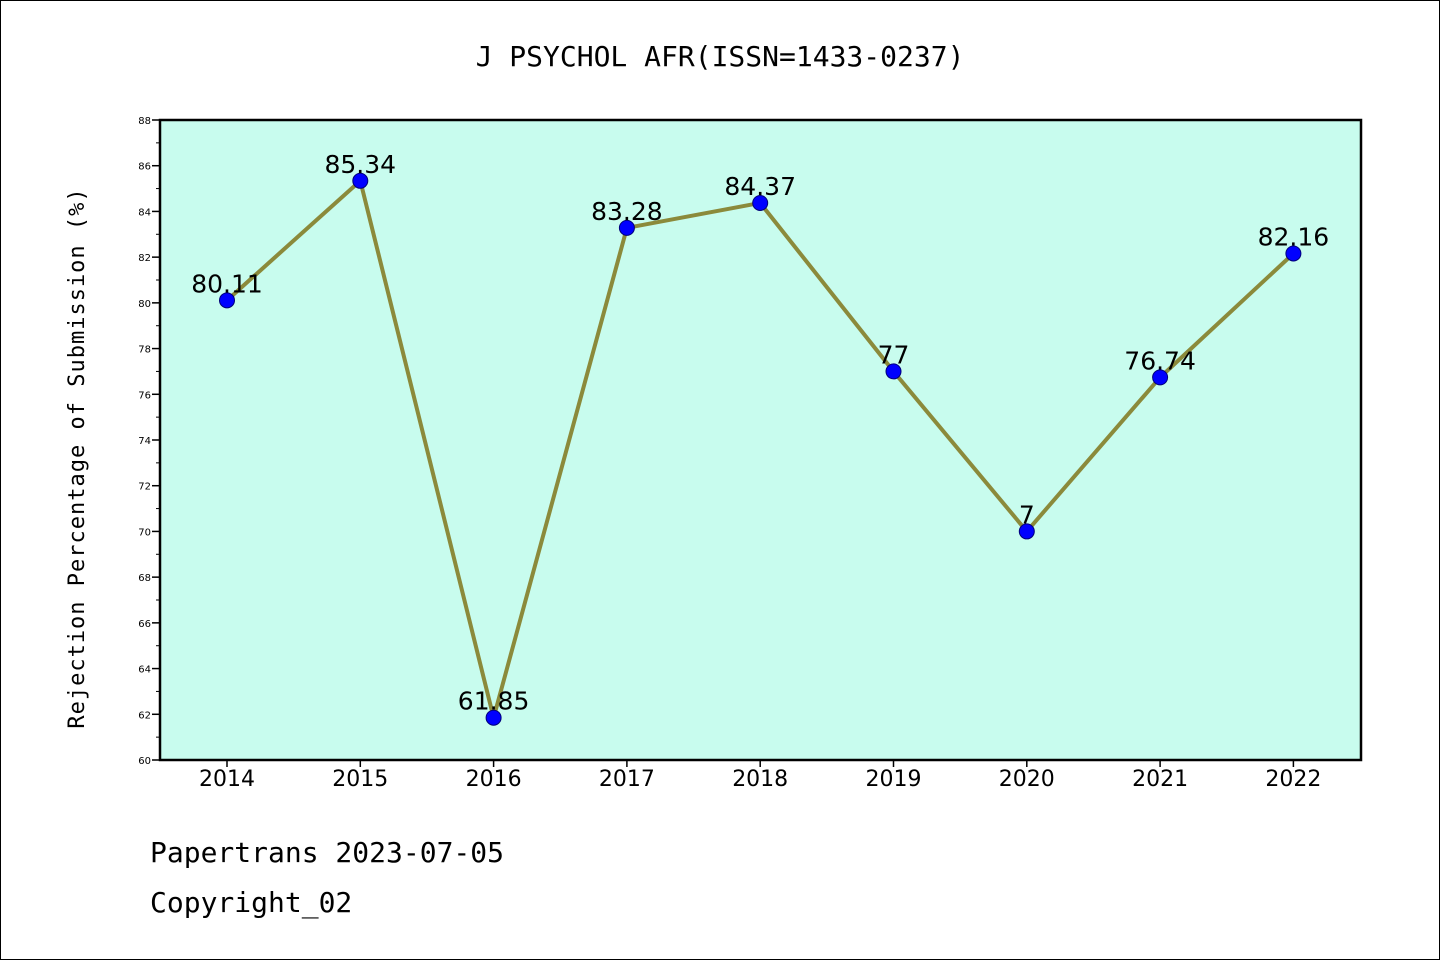 The height and width of the screenshot is (960, 1440). Describe the element at coordinates (720, 56) in the screenshot. I see `chart-title: J PSYCHOL AFR(ISSN=1433-0237)` at that location.